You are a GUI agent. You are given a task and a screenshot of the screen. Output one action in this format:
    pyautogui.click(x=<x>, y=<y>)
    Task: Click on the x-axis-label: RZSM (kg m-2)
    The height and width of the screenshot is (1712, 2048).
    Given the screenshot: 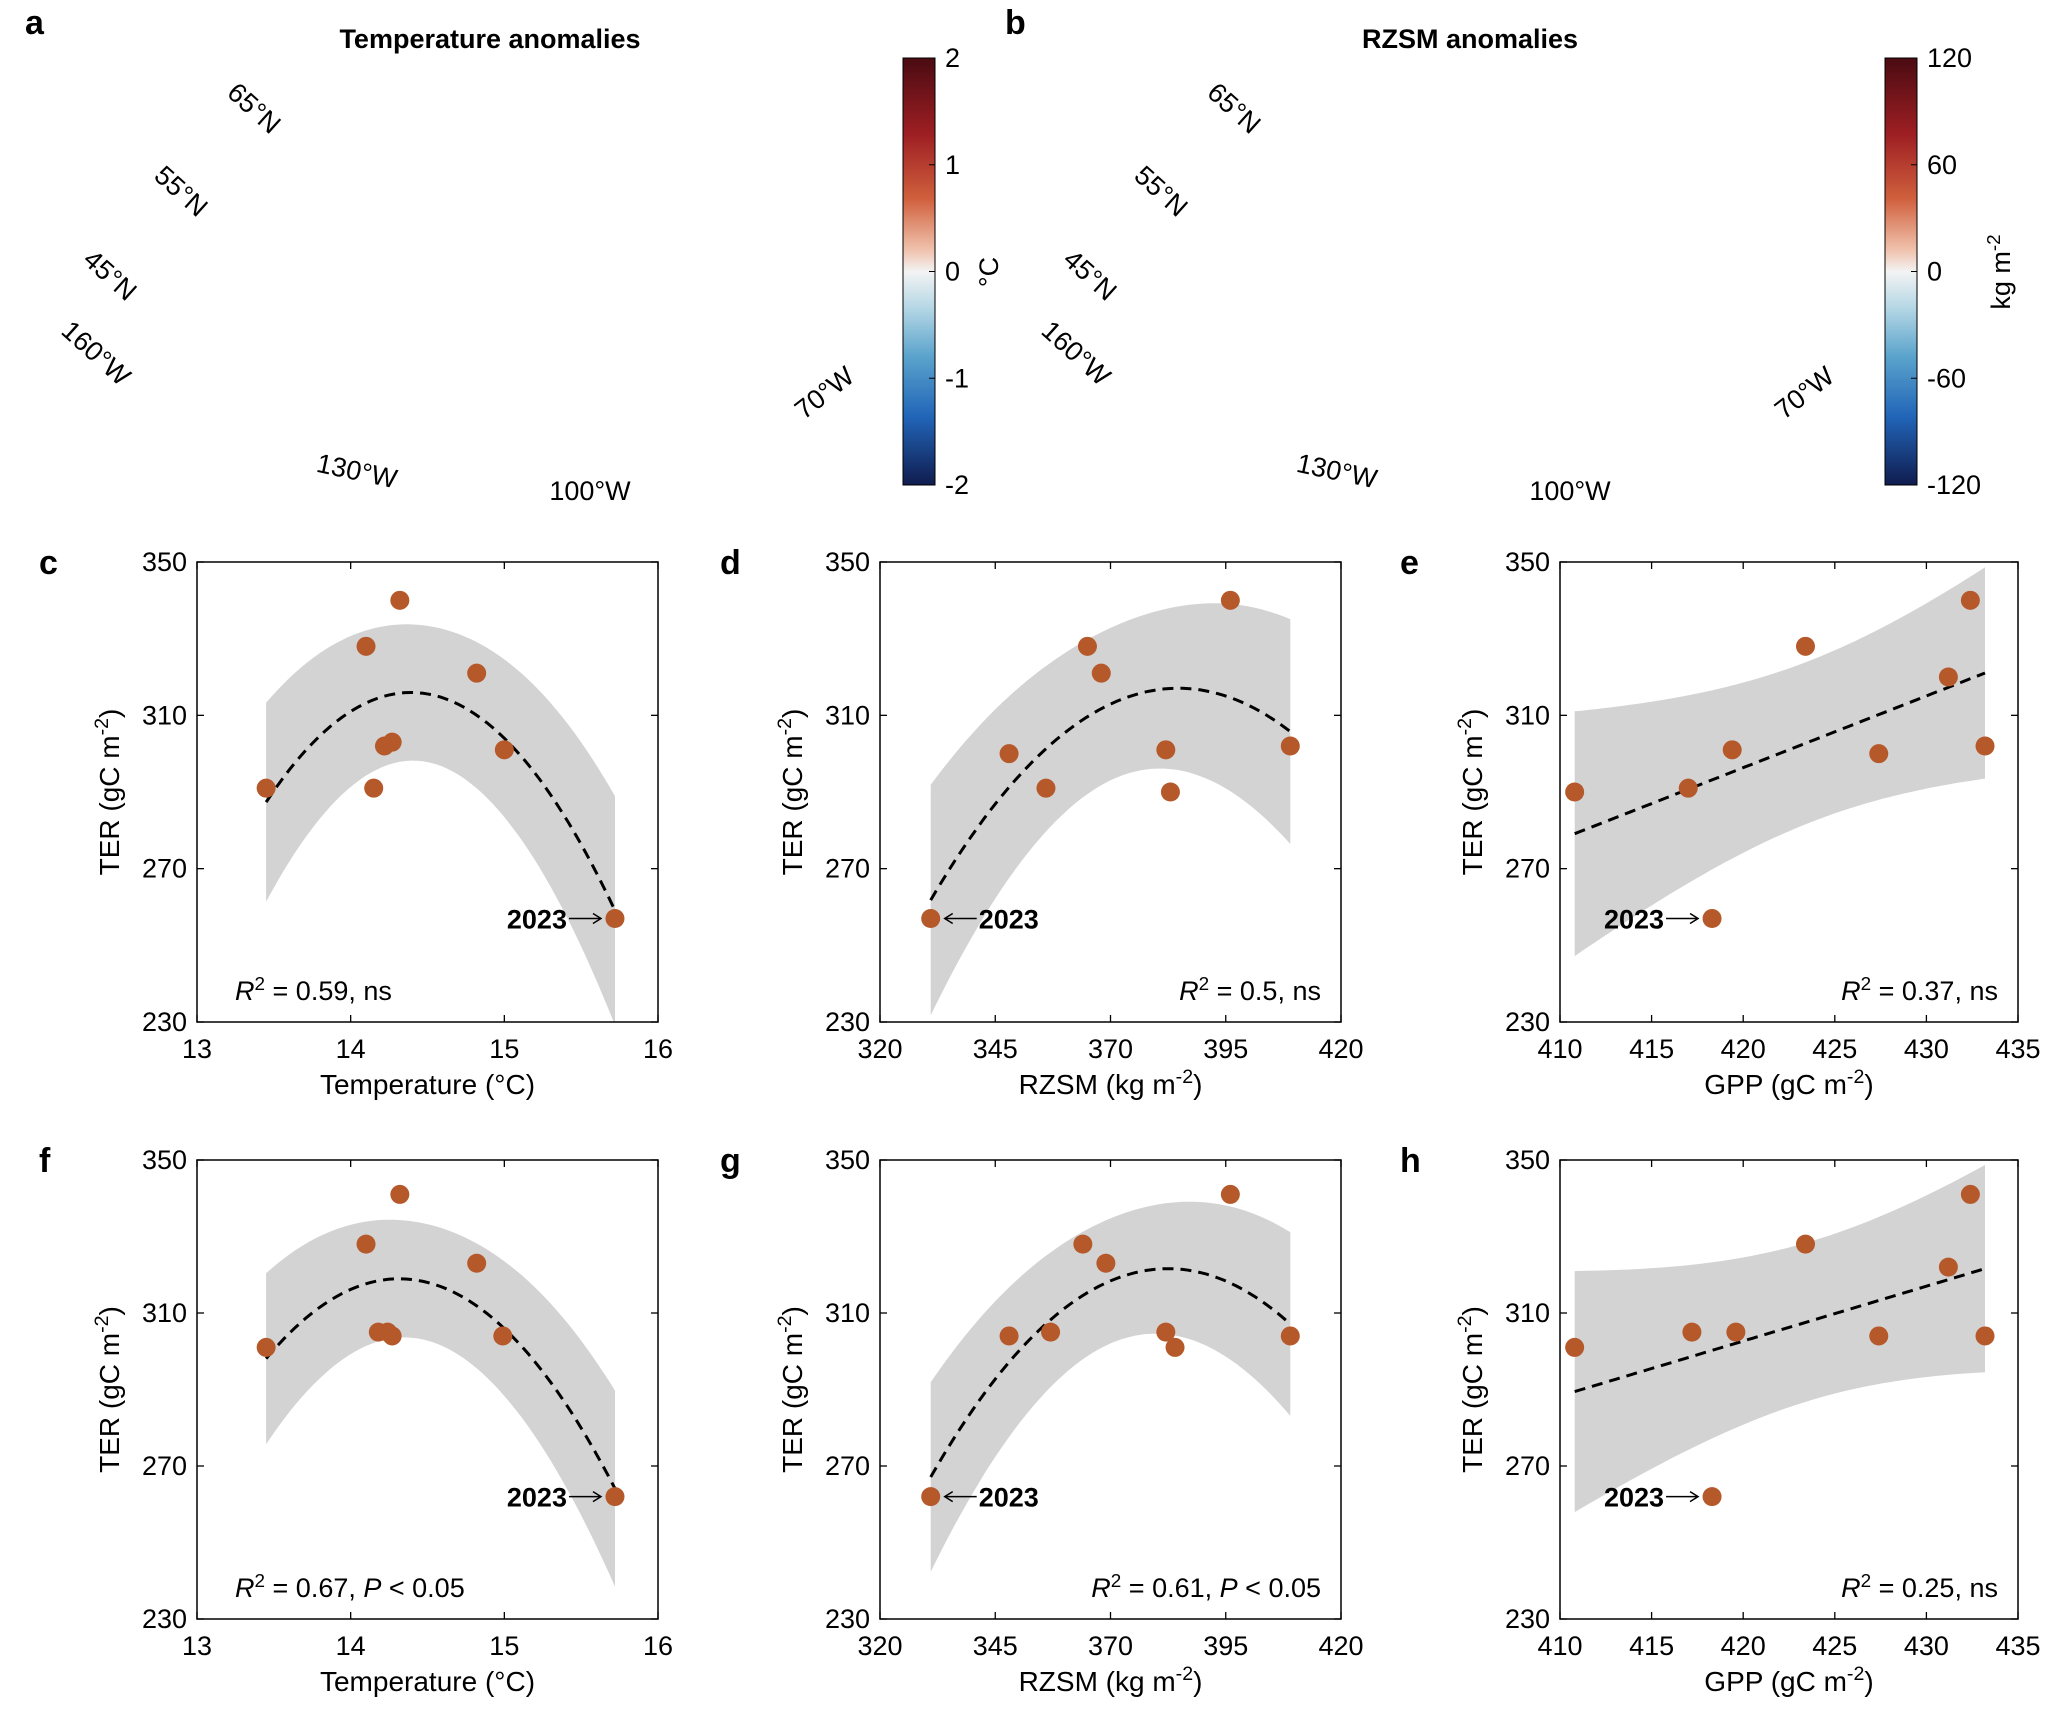 What is the action you would take?
    pyautogui.click(x=1111, y=1083)
    